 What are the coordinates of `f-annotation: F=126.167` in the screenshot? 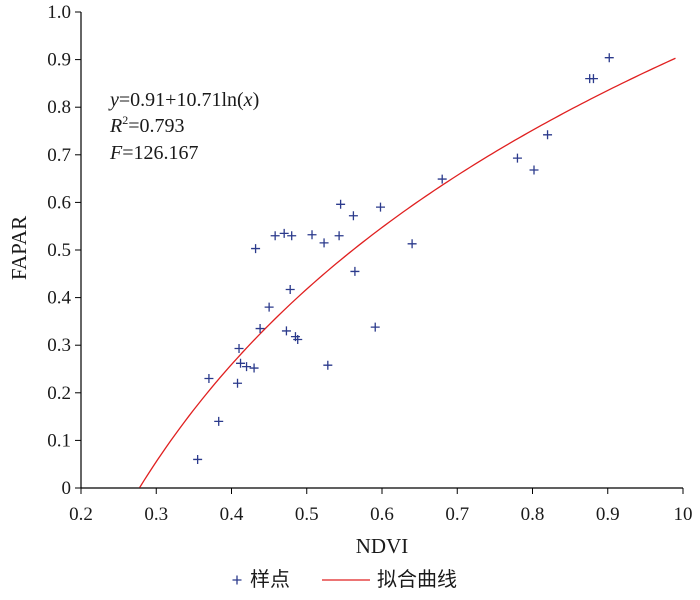 It's located at (154, 153).